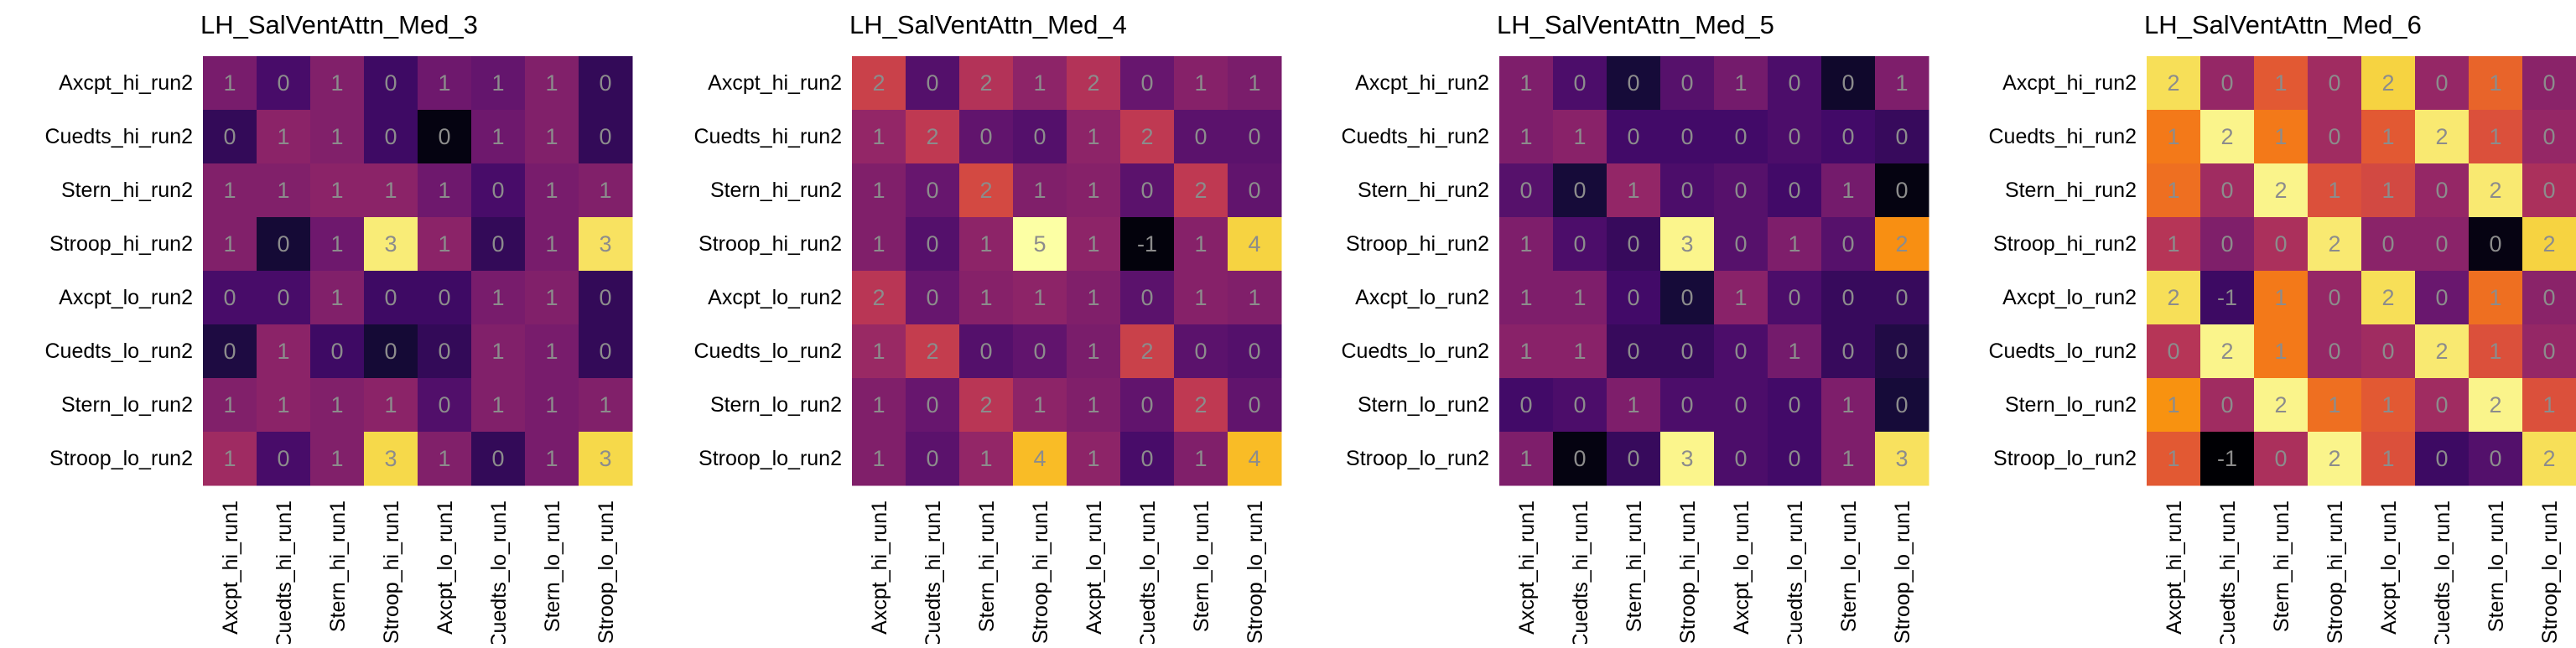 The image size is (2576, 648). I want to click on y-tick-label: Axcpt_hi_run2, so click(2069, 83).